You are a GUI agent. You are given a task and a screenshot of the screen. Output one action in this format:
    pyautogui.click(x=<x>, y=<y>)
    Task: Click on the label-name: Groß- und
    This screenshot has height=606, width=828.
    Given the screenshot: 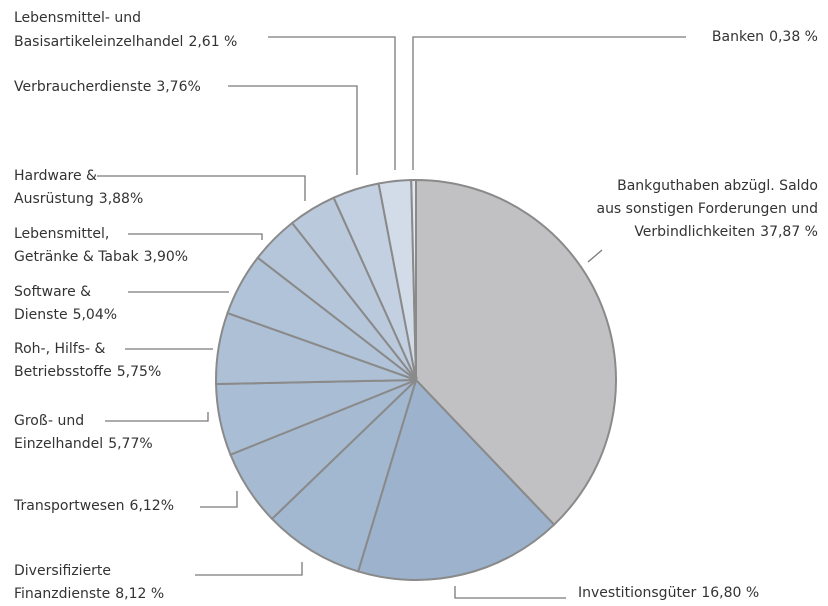 What is the action you would take?
    pyautogui.click(x=49, y=421)
    